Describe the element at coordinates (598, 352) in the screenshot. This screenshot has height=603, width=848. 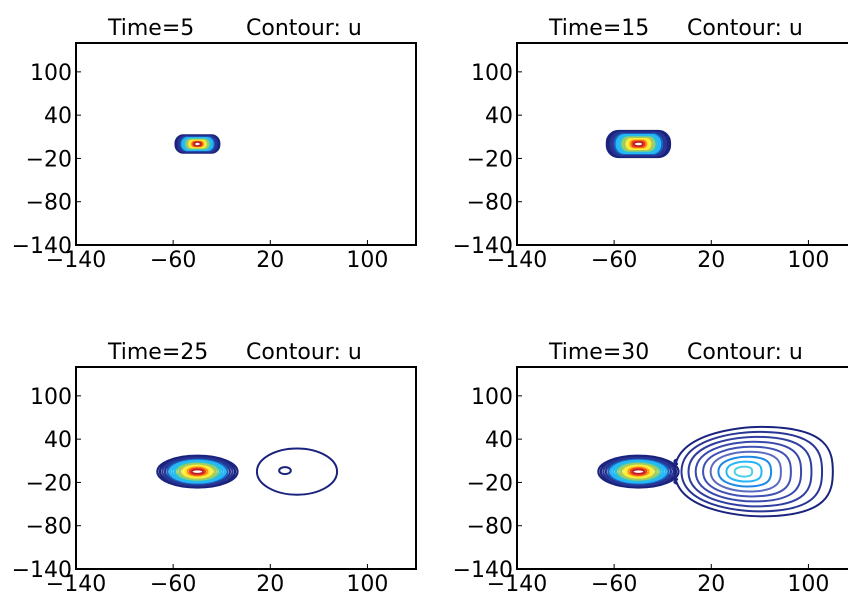
I see `panel-title: Time=30` at that location.